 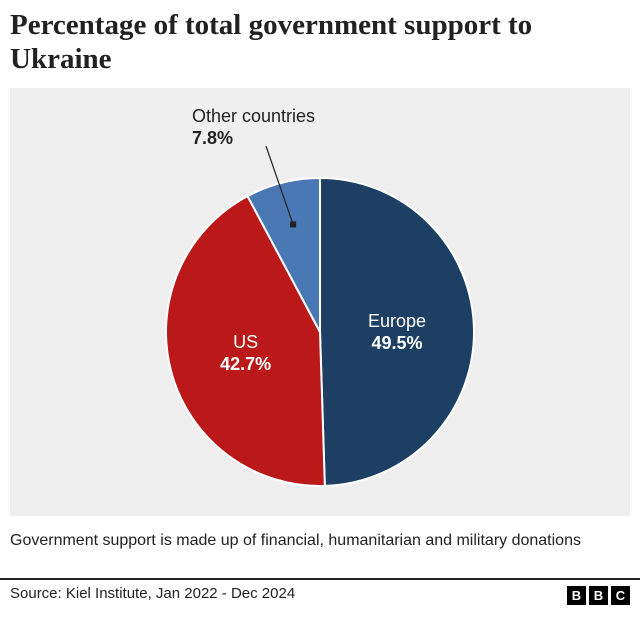 I want to click on slice-label-europe: Europe, so click(x=397, y=321).